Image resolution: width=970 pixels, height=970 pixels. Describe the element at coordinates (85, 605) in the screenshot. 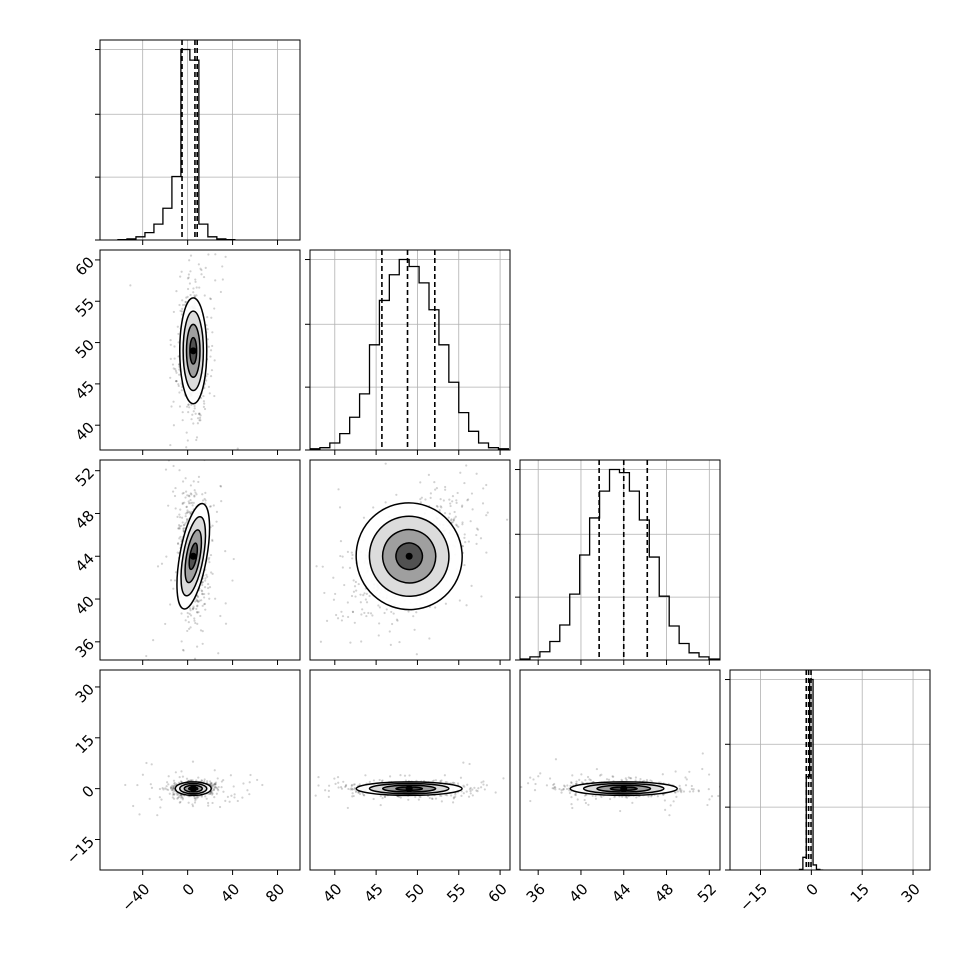

I see `y-tick-label: 40` at that location.